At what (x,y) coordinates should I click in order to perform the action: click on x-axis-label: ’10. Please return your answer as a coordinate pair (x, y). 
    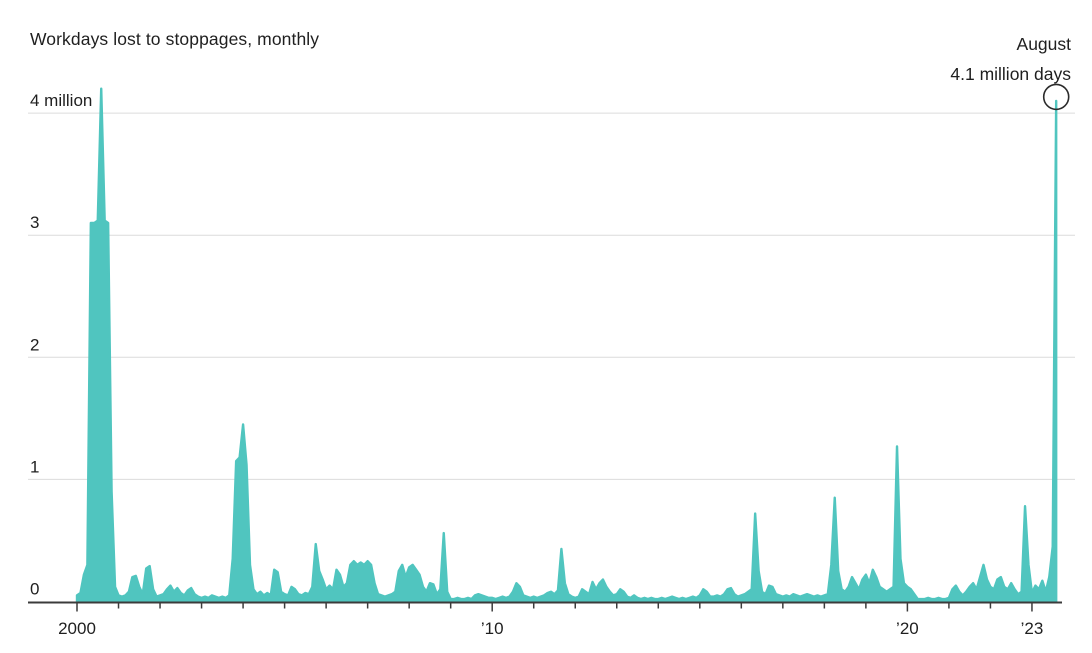
    Looking at the image, I should click on (492, 628).